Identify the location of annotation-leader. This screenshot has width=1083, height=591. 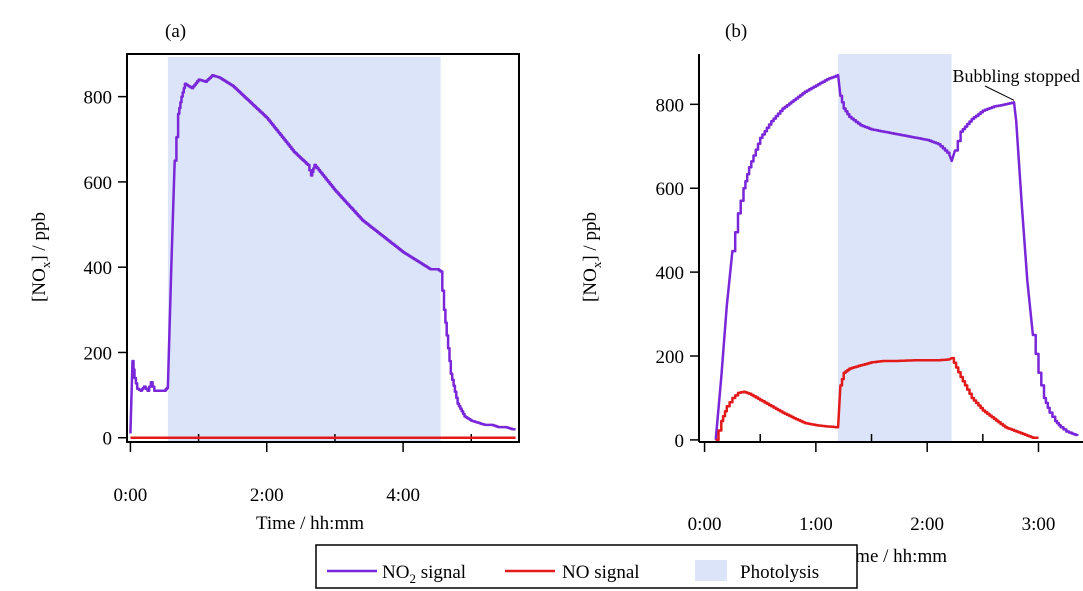
(999, 93).